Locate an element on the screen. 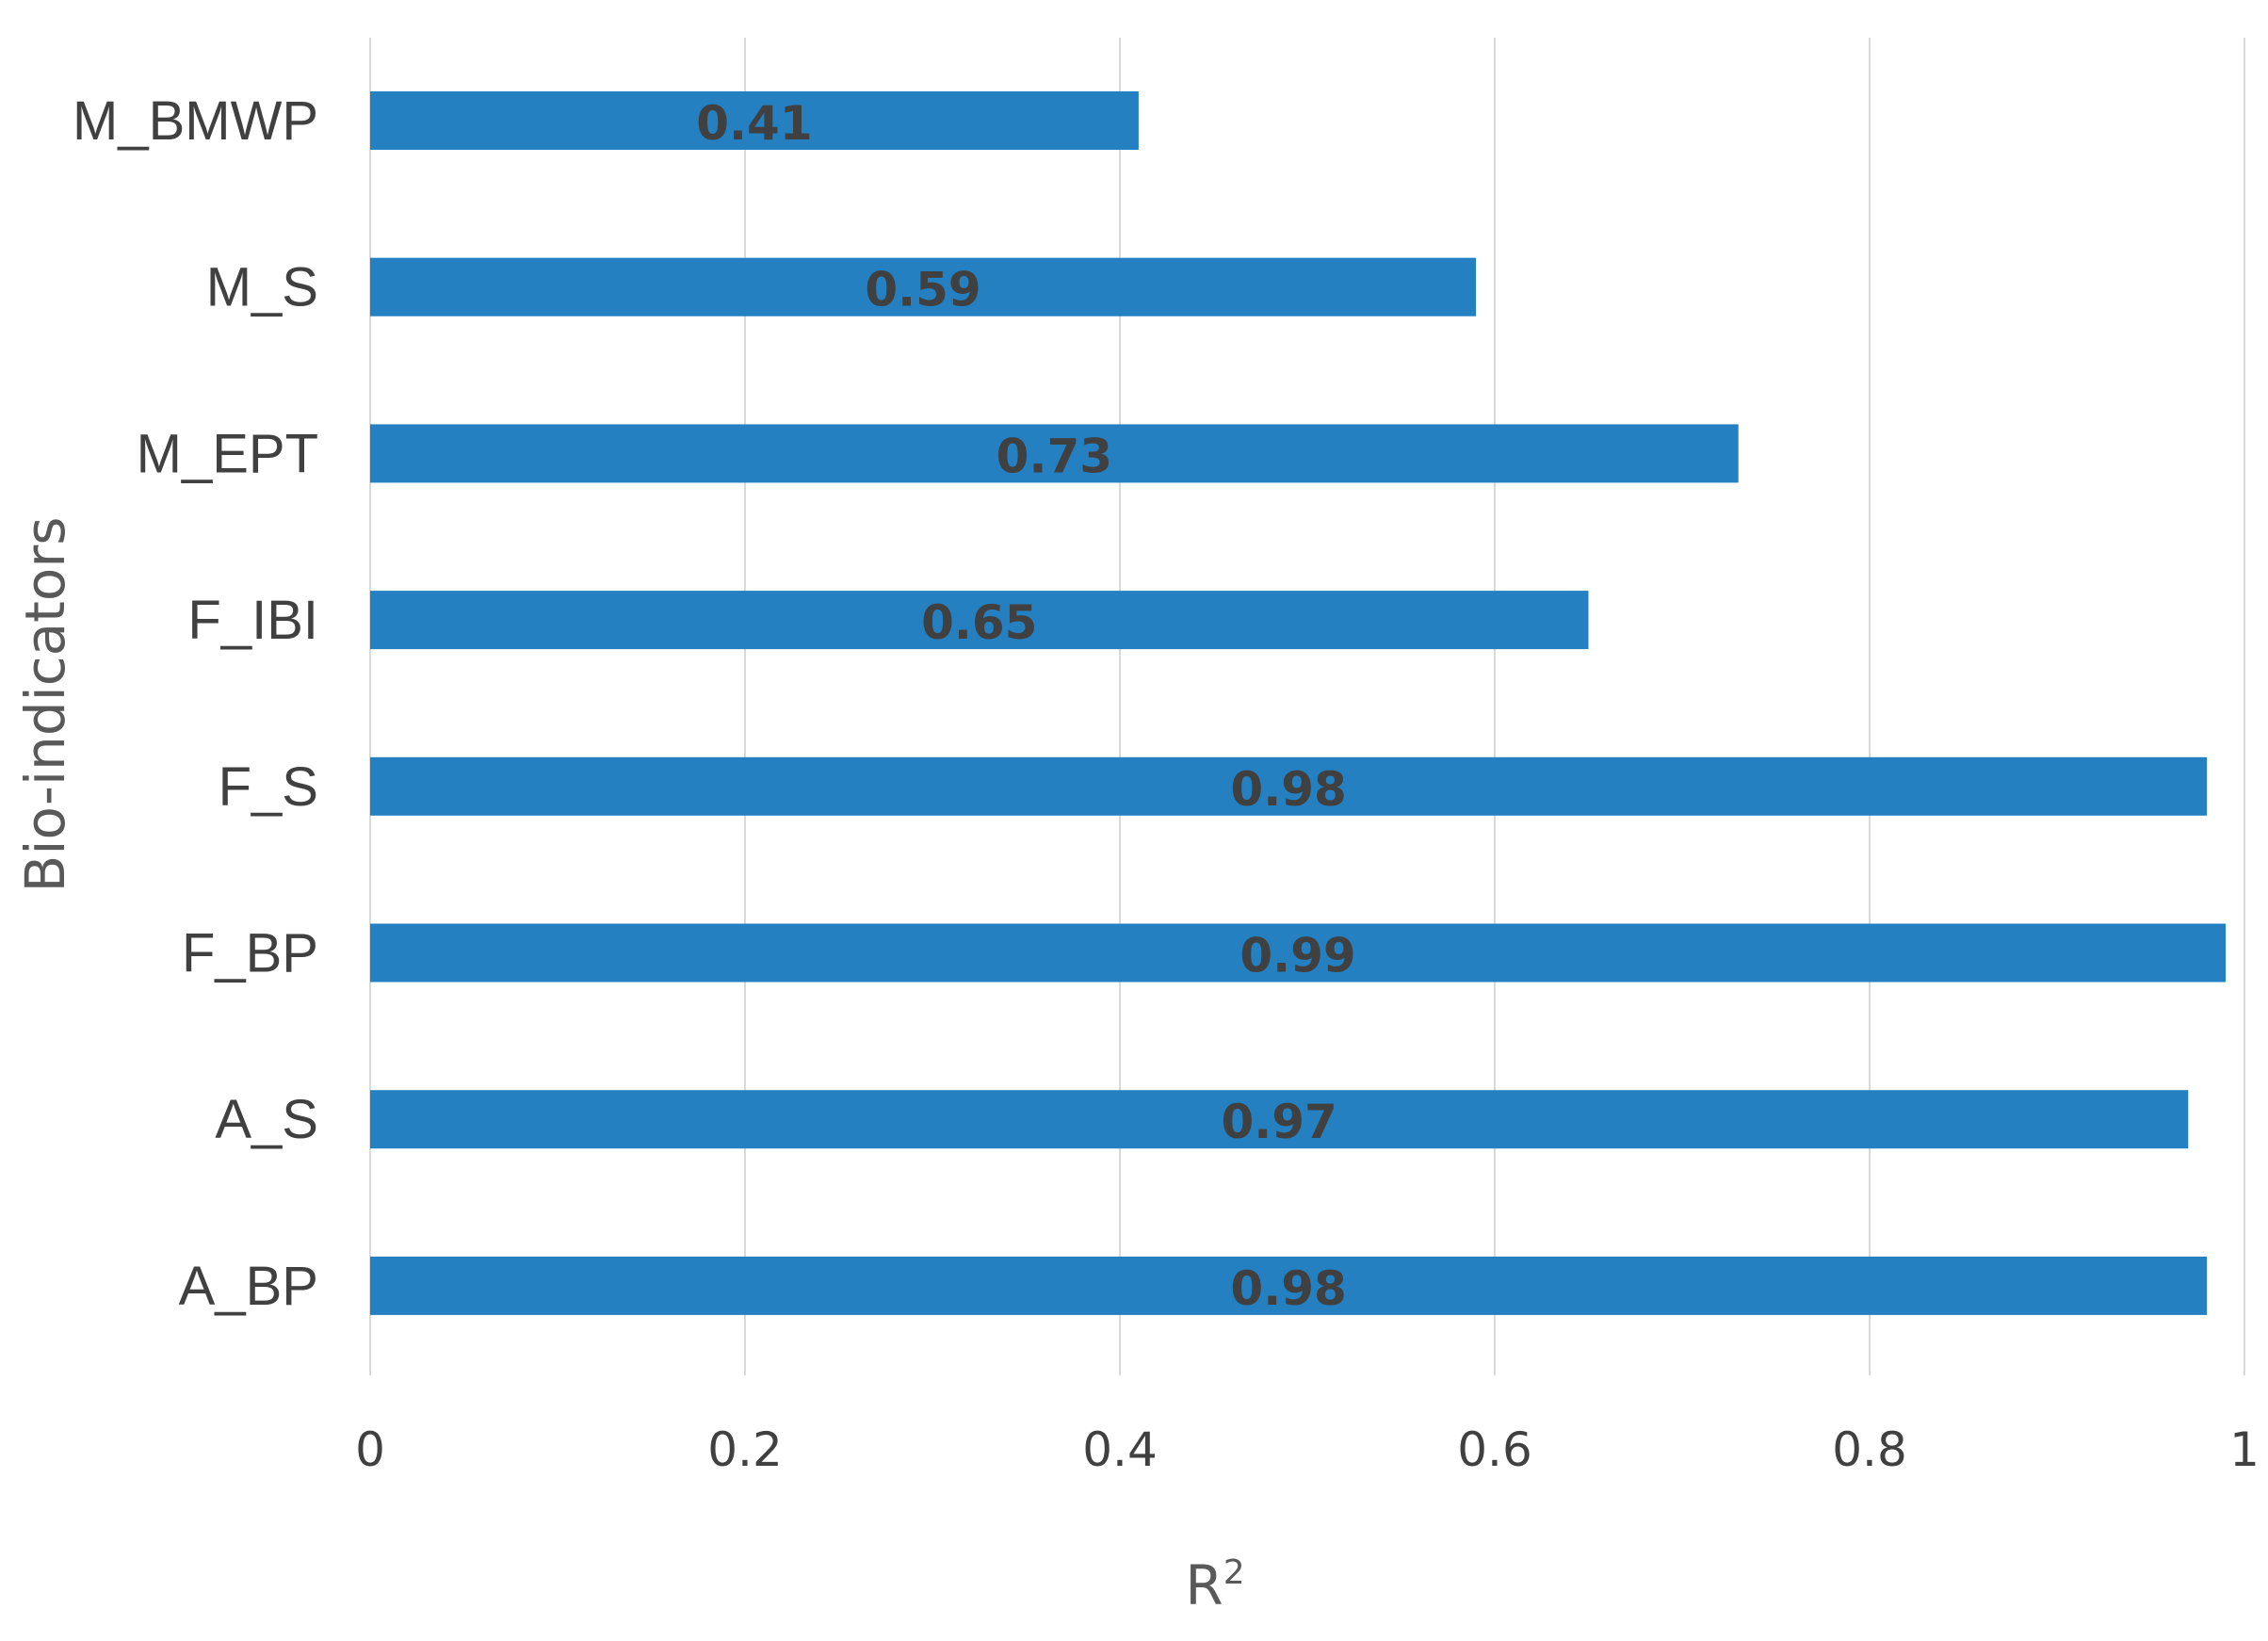  category-label: M_S is located at coordinates (262, 287).